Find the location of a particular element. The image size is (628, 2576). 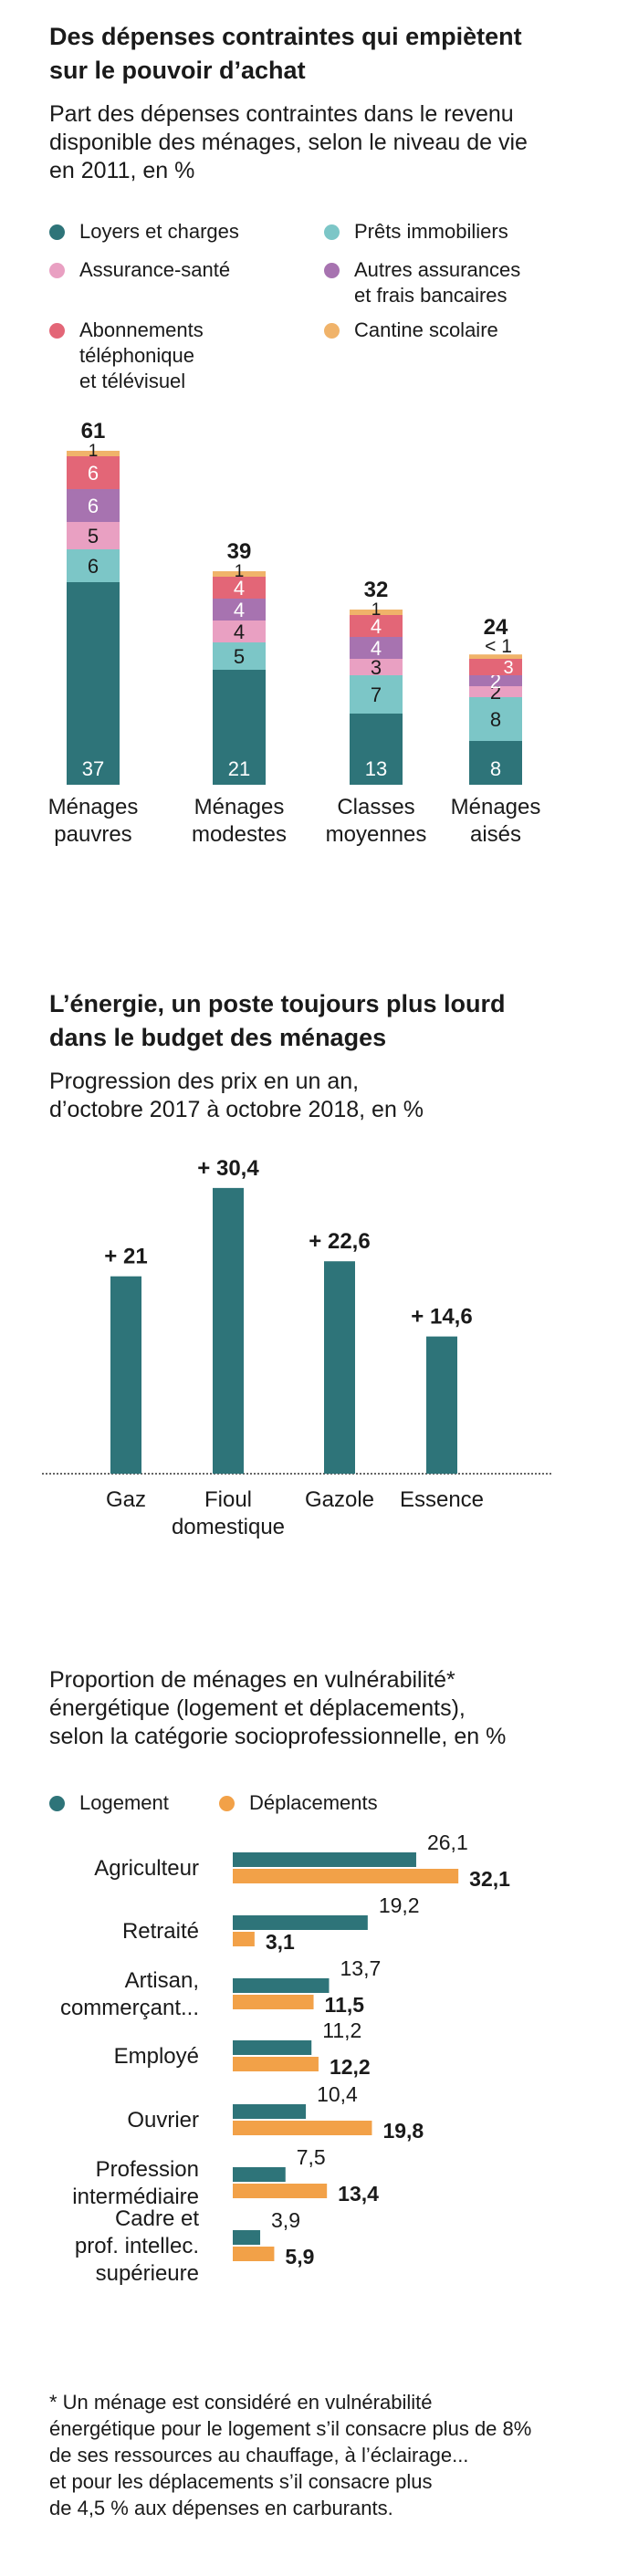

data-label: 13,7 is located at coordinates (360, 1968).